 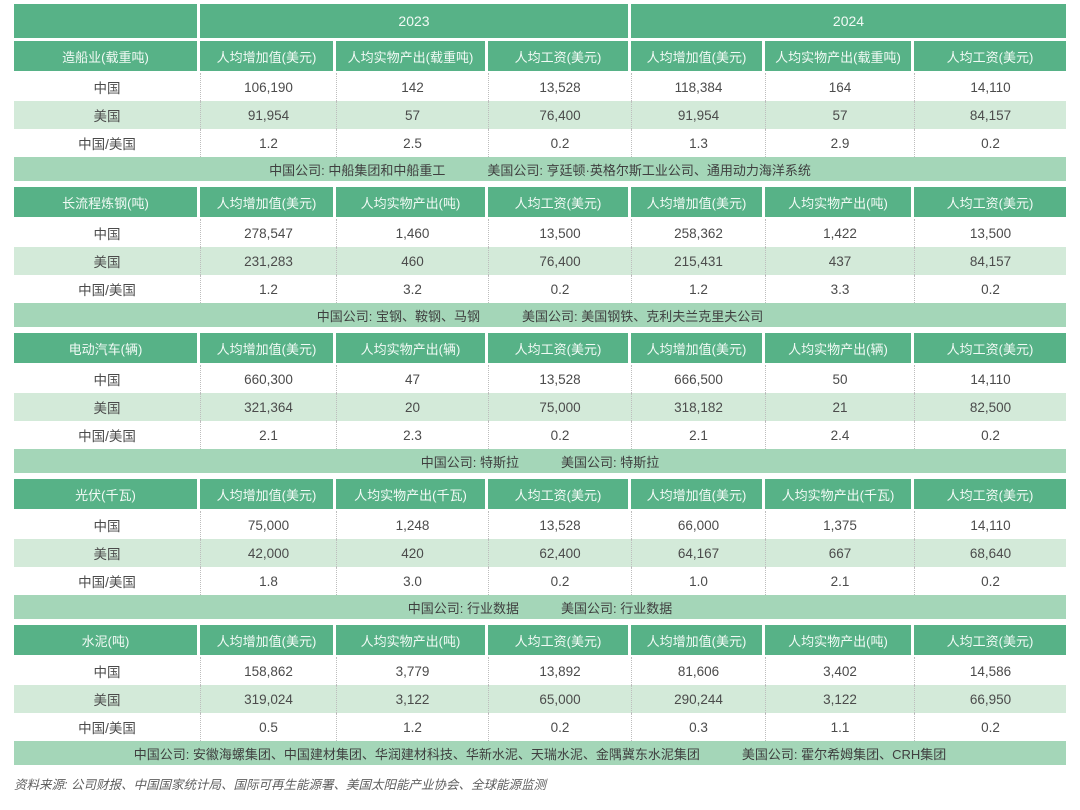 I want to click on data-cell: 81,606, so click(x=698, y=671).